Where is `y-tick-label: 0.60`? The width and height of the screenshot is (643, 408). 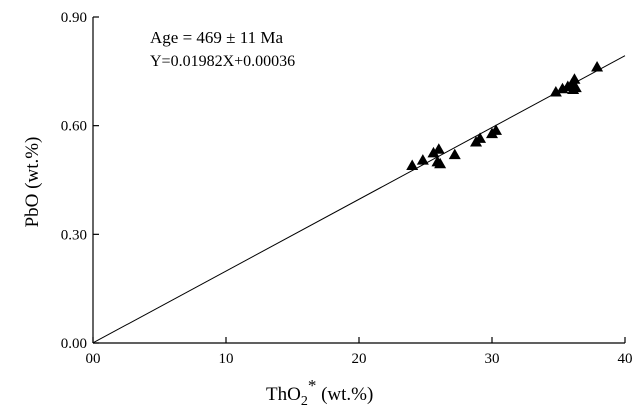 y-tick-label: 0.60 is located at coordinates (74, 127).